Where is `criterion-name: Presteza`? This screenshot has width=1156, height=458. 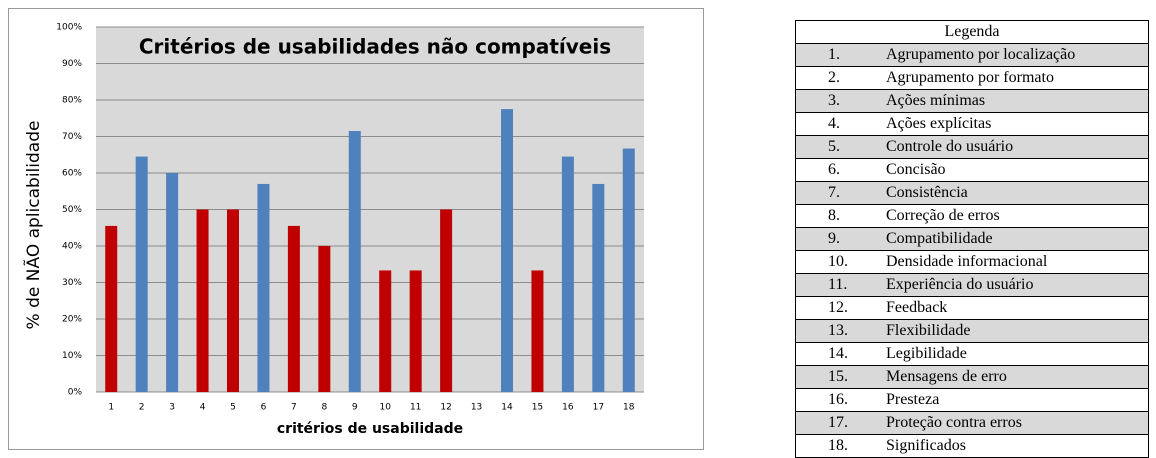
criterion-name: Presteza is located at coordinates (1011, 400).